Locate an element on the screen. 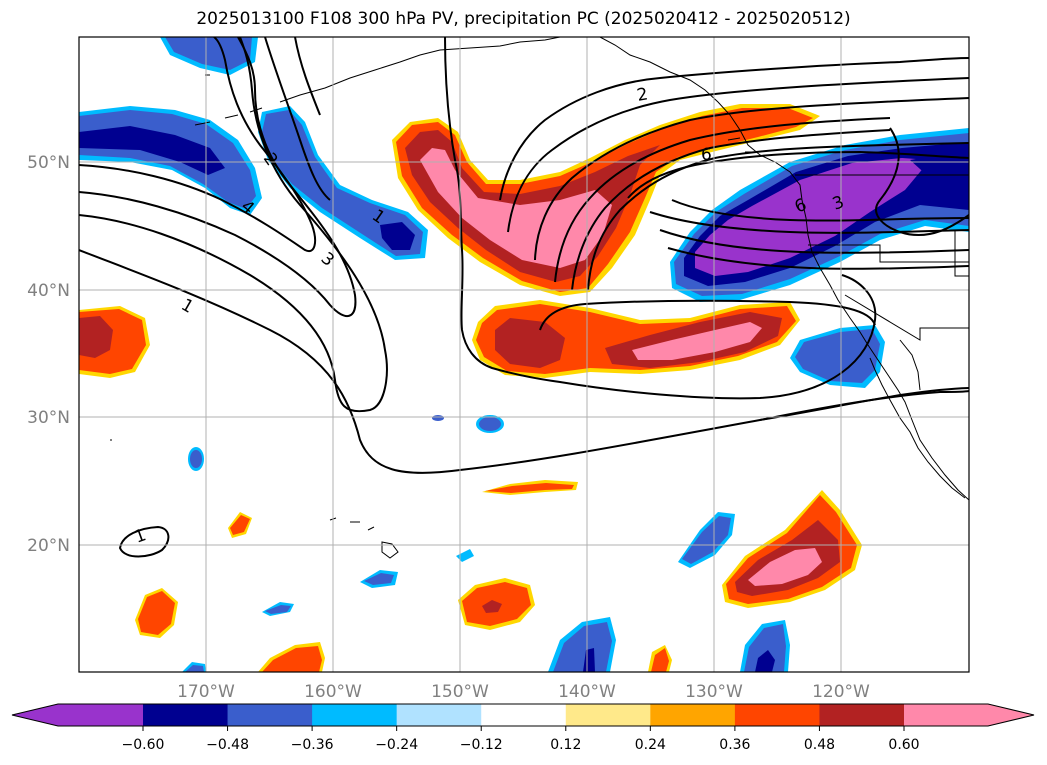 This screenshot has width=1047, height=765. pv-contour-2-south-trough is located at coordinates (809, 222).